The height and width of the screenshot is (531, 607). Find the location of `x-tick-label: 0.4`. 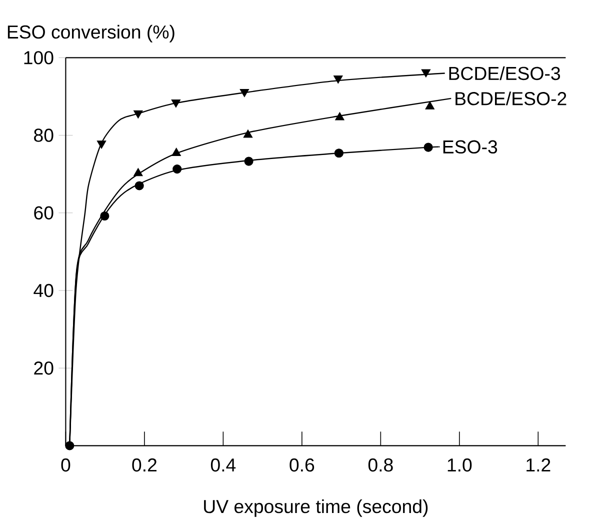

x-tick-label: 0.4 is located at coordinates (223, 465).